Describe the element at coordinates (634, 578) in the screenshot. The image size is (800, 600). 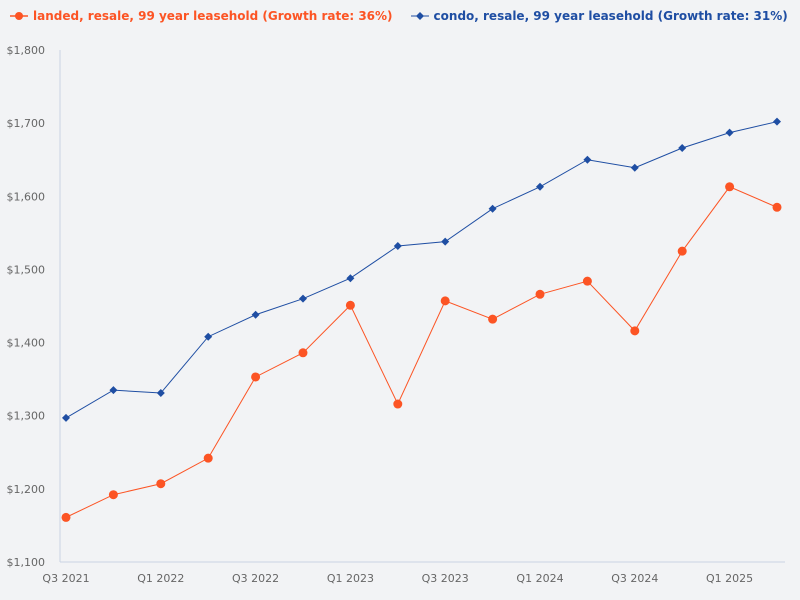
I see `x-tick-label: Q3 2024` at that location.